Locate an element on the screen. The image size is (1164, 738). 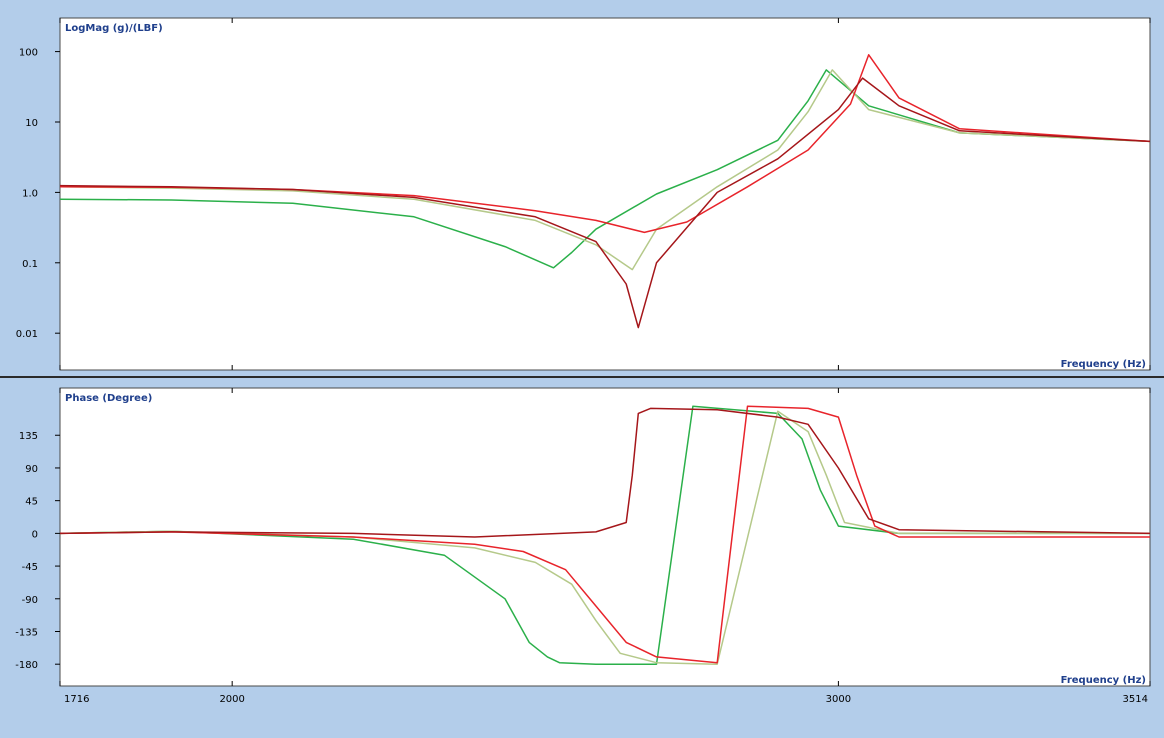
magnitude-panel-title: LogMag (g)/(LBF) is located at coordinates (114, 28).